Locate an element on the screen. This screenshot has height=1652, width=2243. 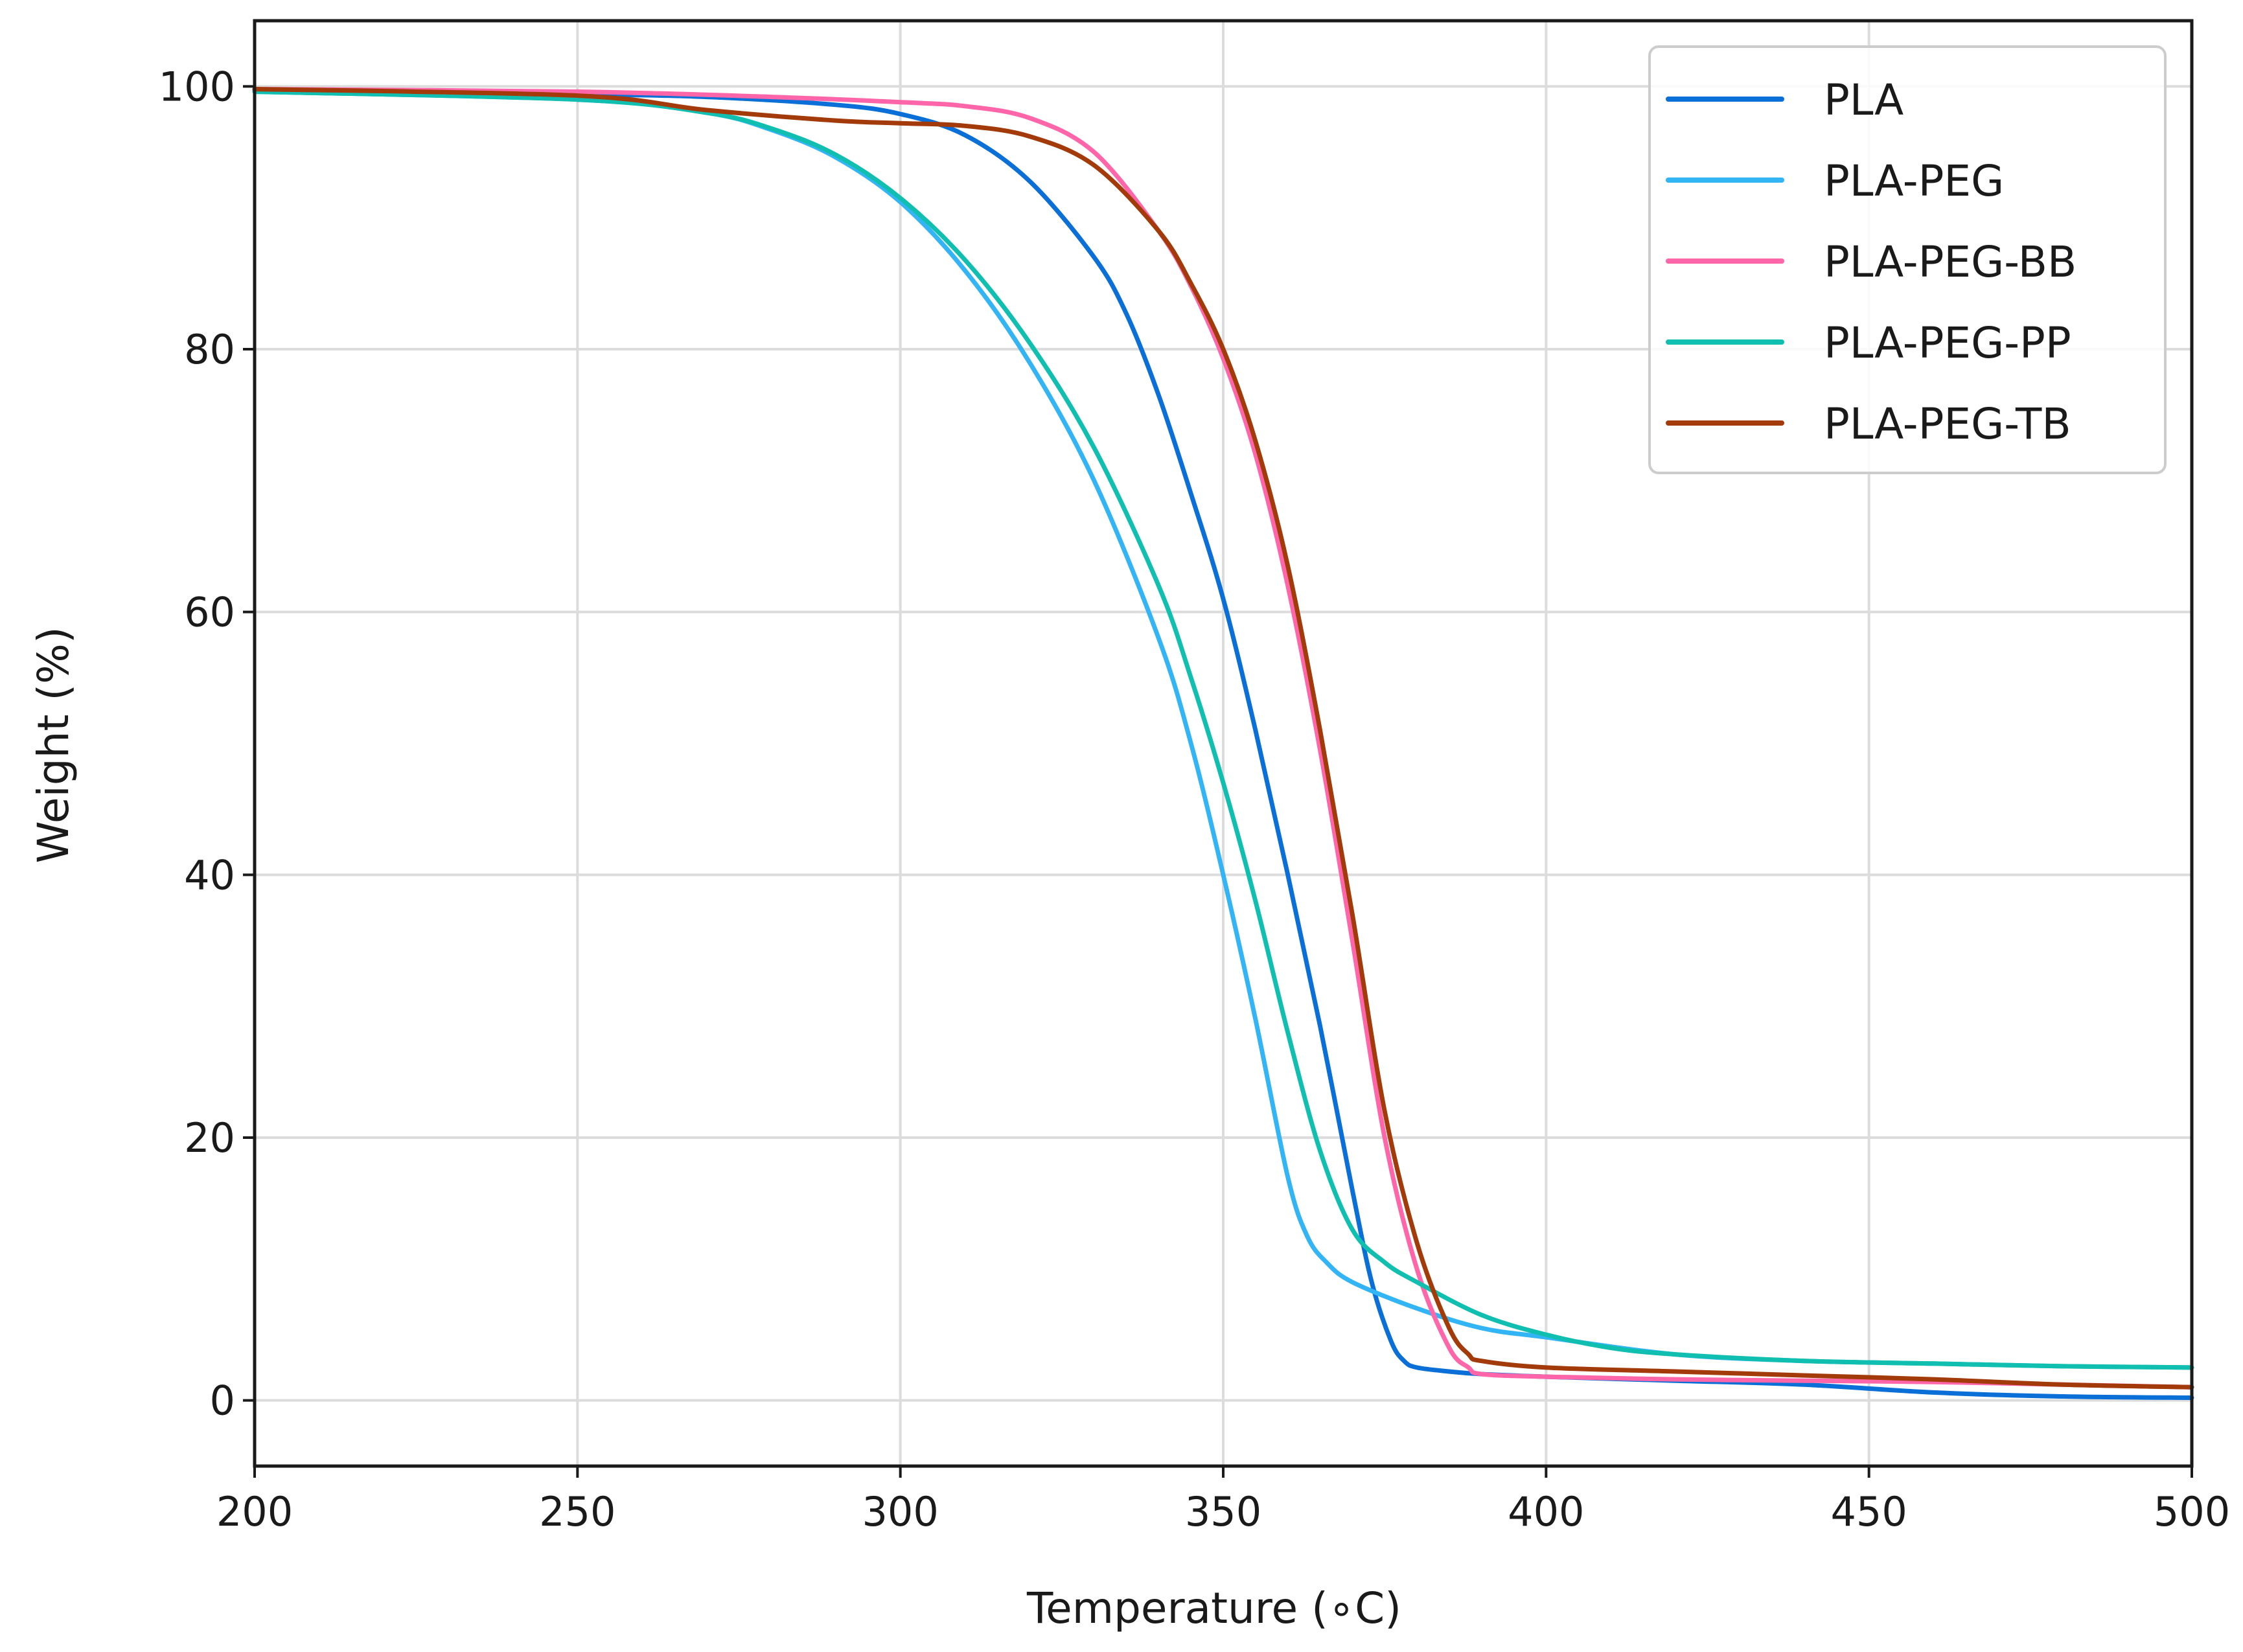
legend-box is located at coordinates (1908, 259).